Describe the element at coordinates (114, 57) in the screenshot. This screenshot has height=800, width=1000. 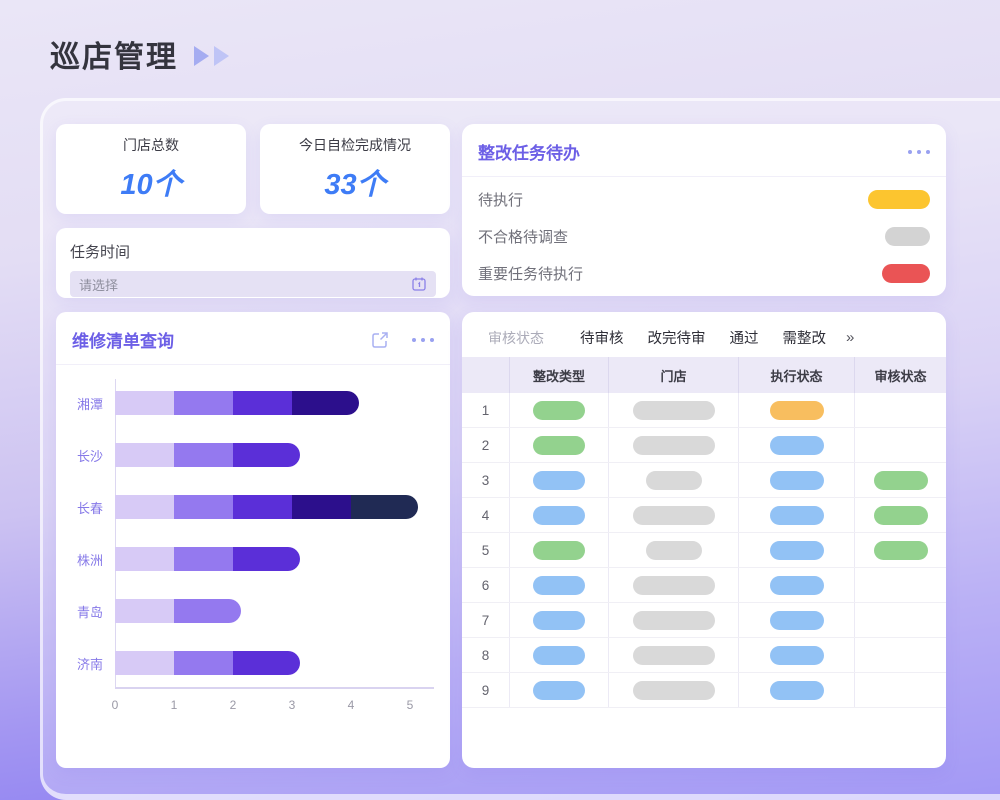
I see `page-title: 巡店管理` at that location.